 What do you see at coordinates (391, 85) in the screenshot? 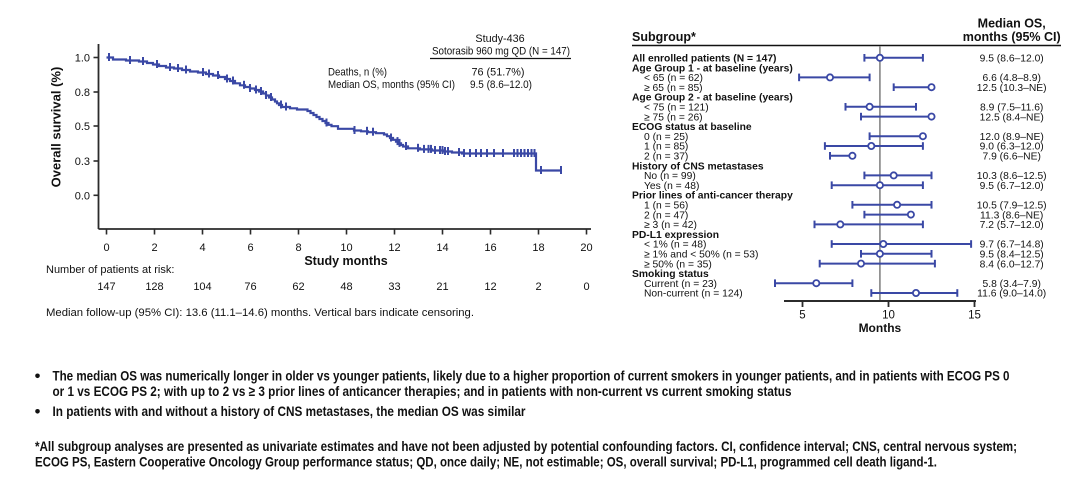
I see `svg-text: Median OS, months (95% CI)` at bounding box center [391, 85].